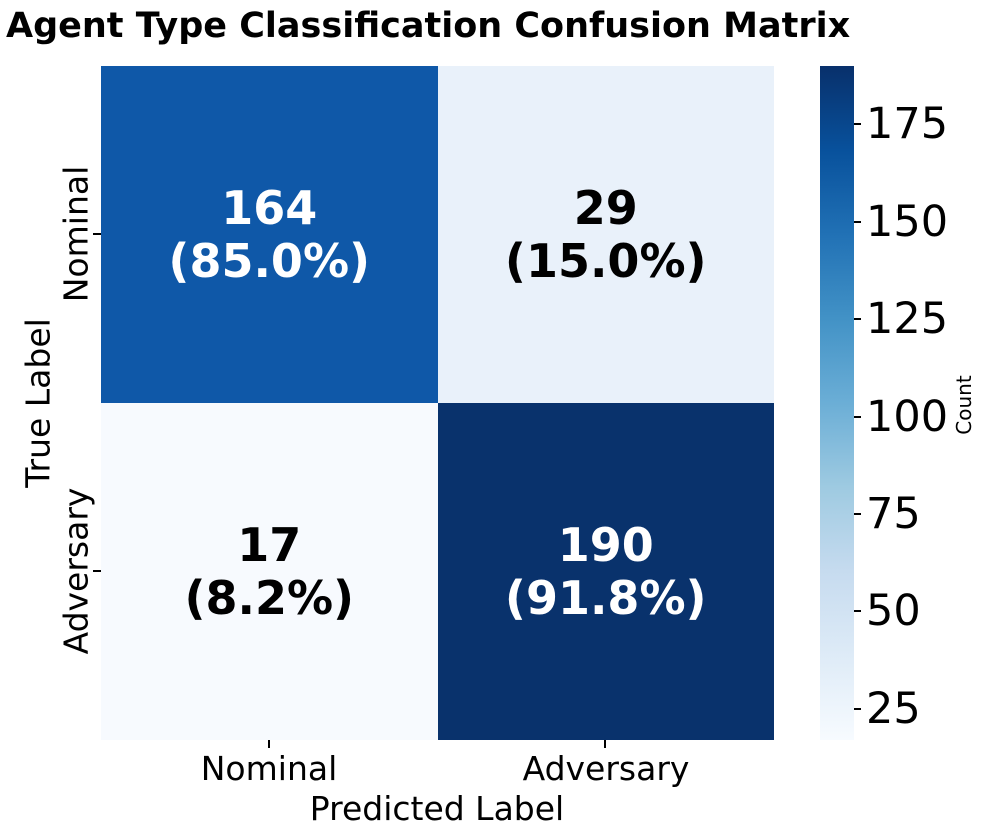 This screenshot has width=996, height=835. I want to click on y-tick-label-nominal: Nominal, so click(76, 234).